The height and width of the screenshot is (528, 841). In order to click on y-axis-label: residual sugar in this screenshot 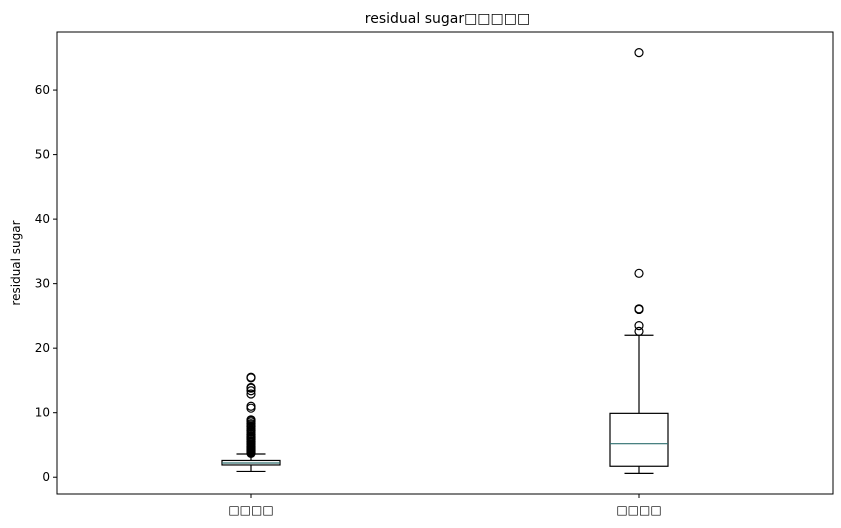, I will do `click(16, 262)`.